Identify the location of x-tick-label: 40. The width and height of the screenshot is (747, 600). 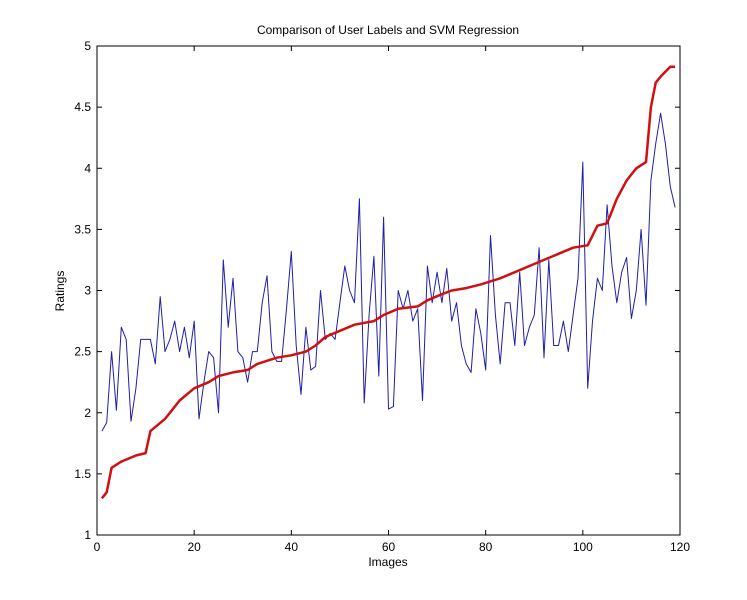
(292, 547).